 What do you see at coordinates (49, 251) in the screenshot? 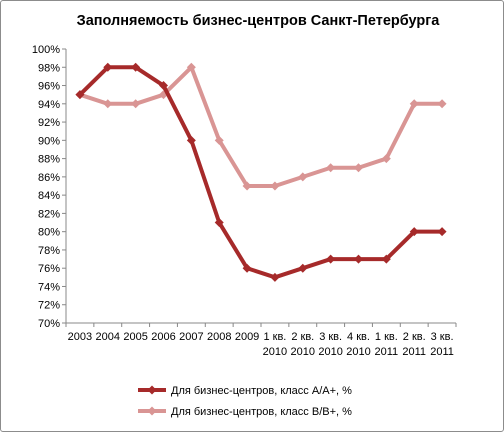
I see `y-tick-label: 78%` at bounding box center [49, 251].